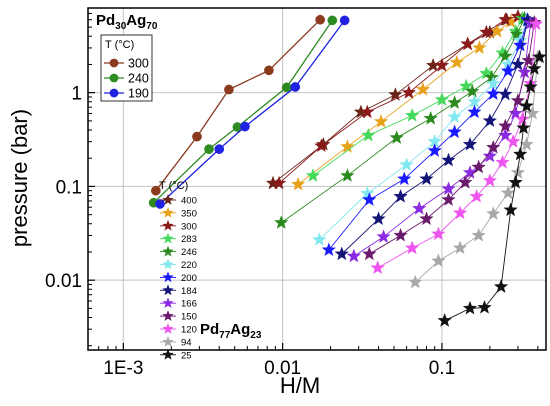 The height and width of the screenshot is (406, 550). What do you see at coordinates (189, 265) in the screenshot?
I see `legend-entry-label: 220` at bounding box center [189, 265].